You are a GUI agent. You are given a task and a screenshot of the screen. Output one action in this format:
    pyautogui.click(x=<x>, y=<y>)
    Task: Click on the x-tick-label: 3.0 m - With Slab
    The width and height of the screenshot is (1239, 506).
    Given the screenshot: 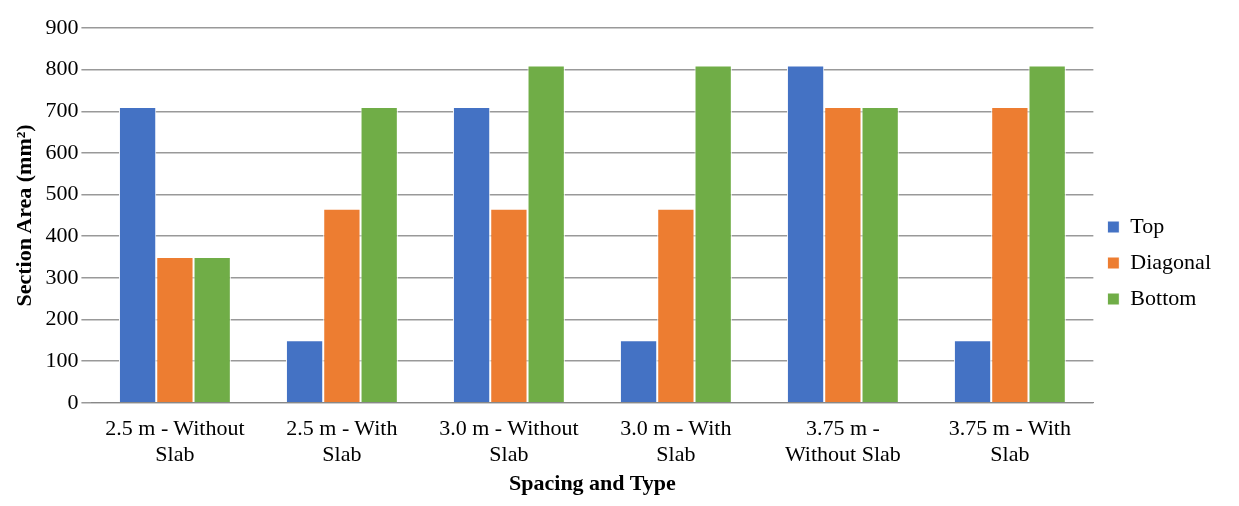 What is the action you would take?
    pyautogui.click(x=676, y=440)
    